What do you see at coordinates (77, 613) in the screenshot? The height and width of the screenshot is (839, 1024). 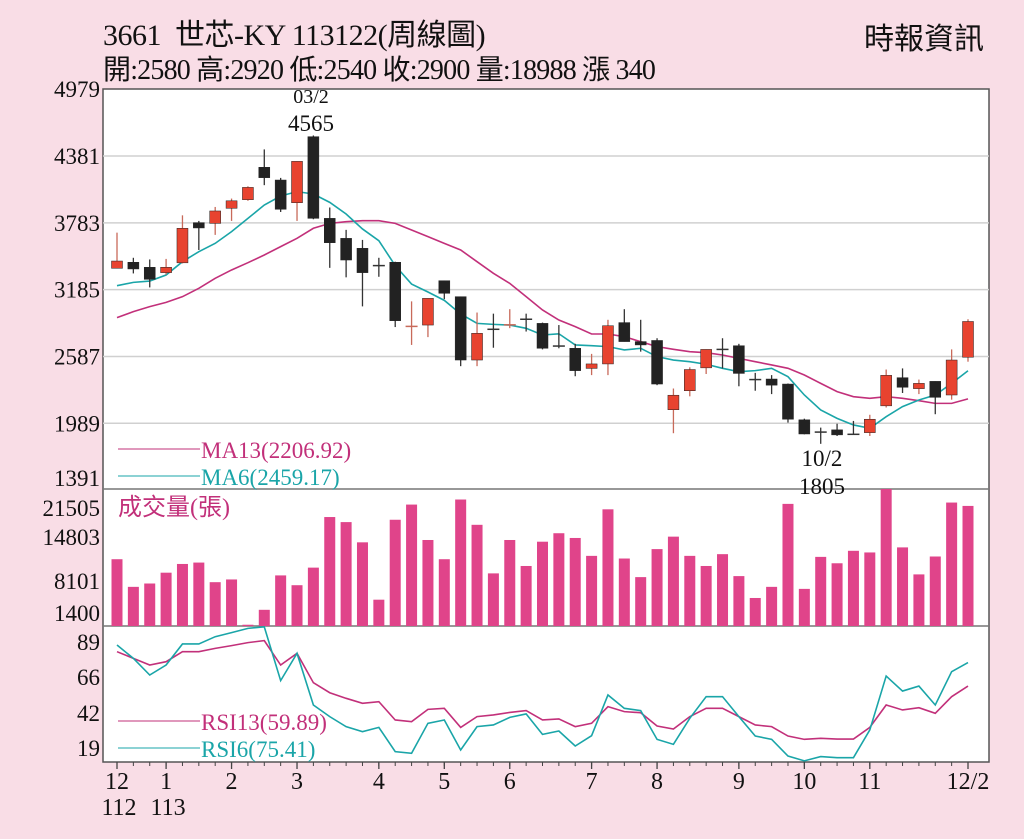 I see `volume-tick-label: 1400` at bounding box center [77, 613].